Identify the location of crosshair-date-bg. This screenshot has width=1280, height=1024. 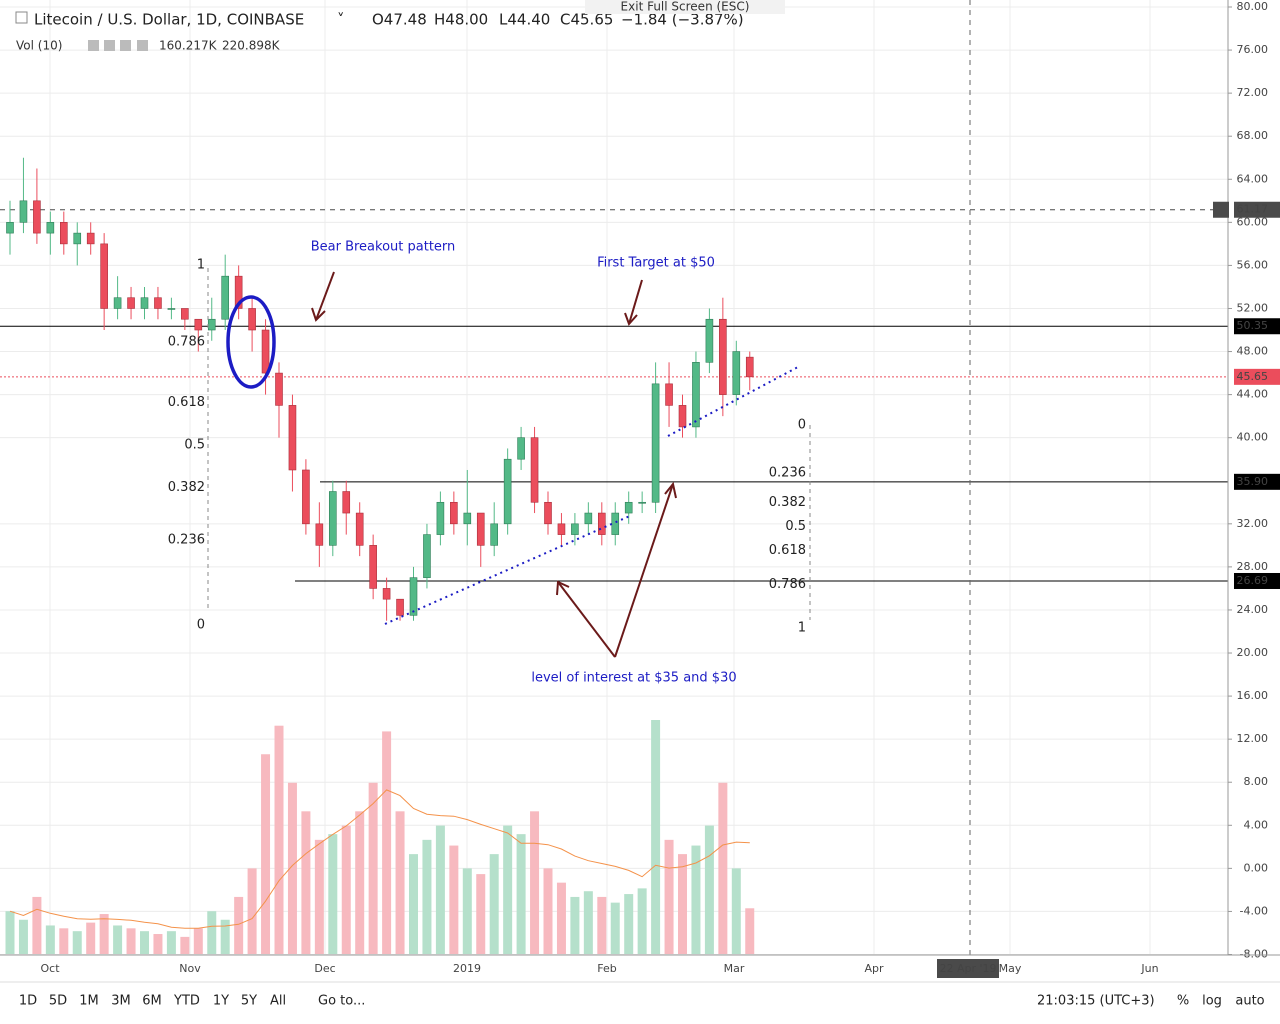
(968, 968).